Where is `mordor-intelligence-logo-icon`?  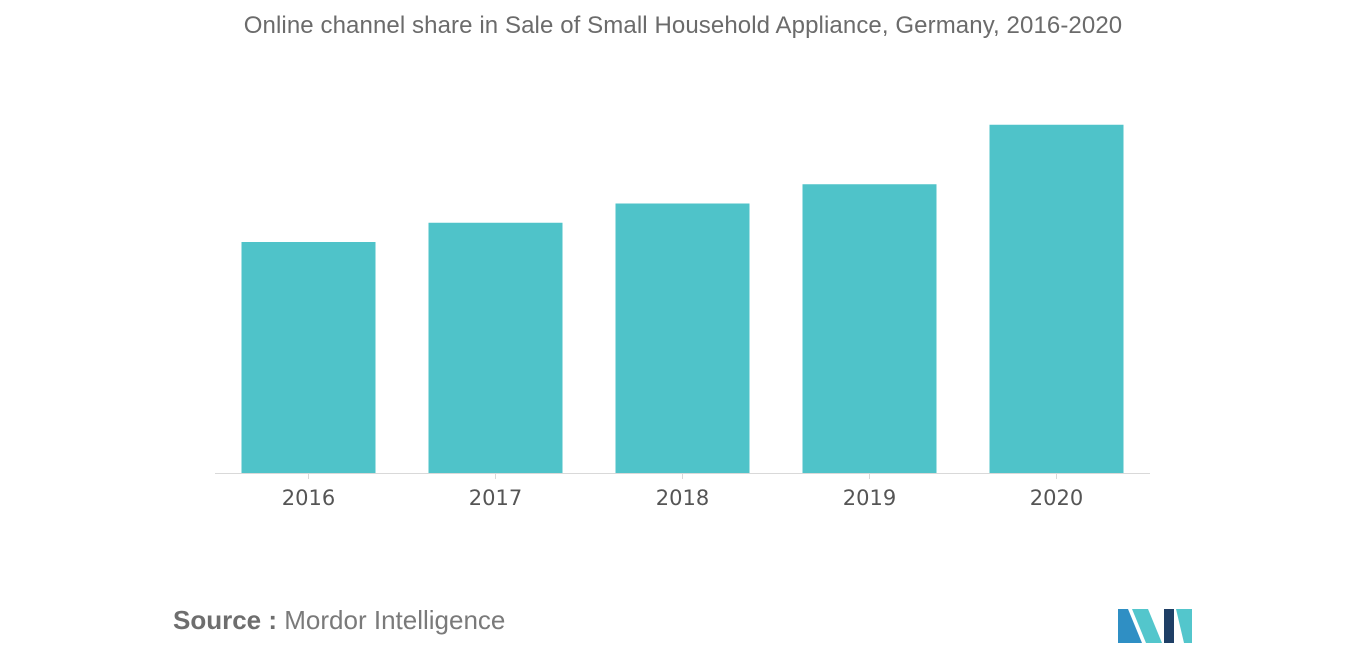
mordor-intelligence-logo-icon is located at coordinates (1155, 626).